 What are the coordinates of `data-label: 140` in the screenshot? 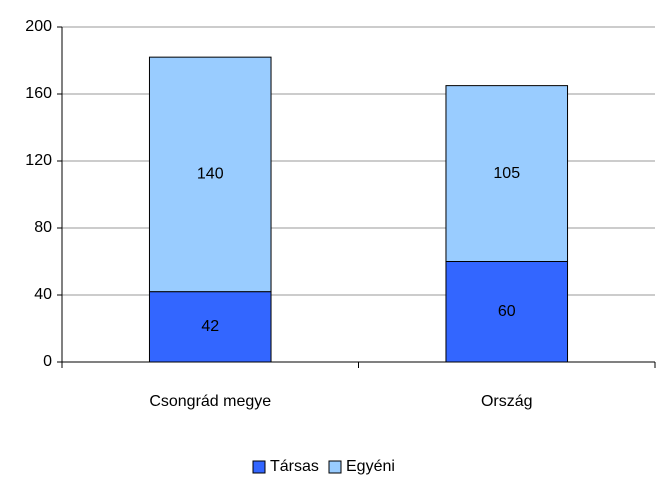 It's located at (210, 174).